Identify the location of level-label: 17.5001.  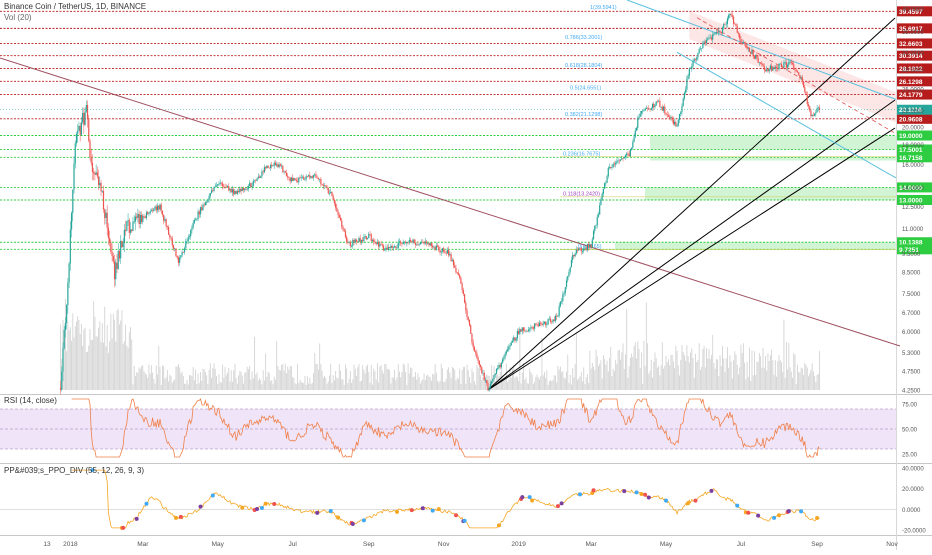
(911, 150).